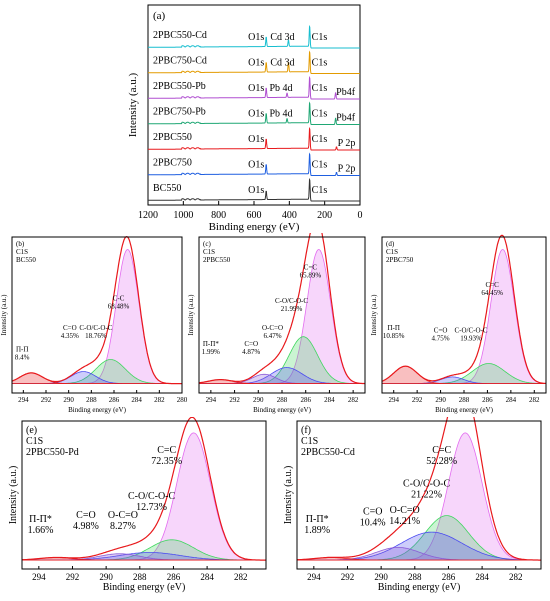 The image size is (550, 601). What do you see at coordinates (441, 450) in the screenshot?
I see `component-label: C=C` at bounding box center [441, 450].